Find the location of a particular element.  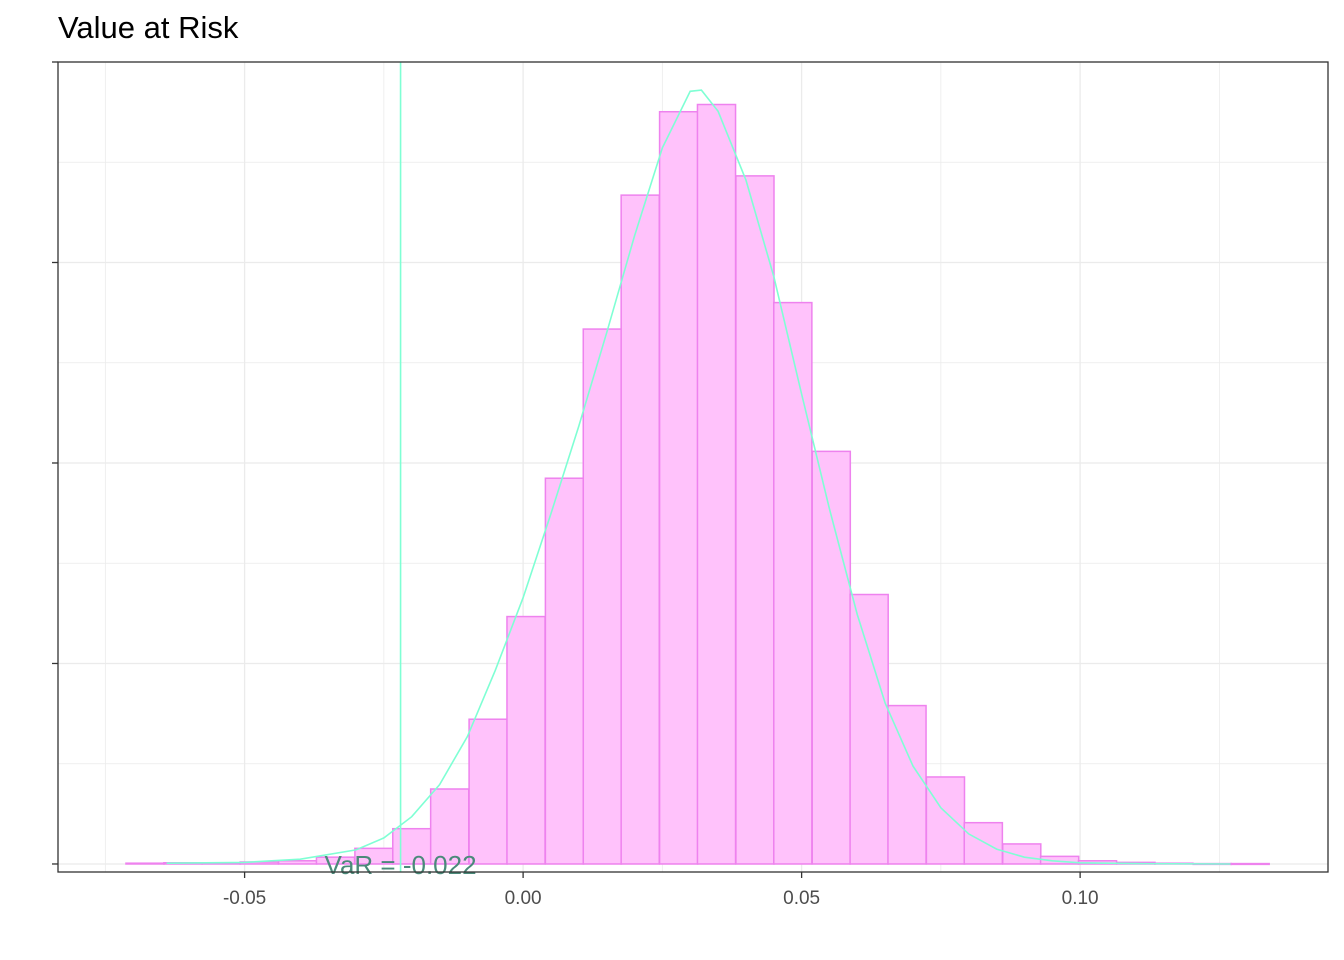

x-tick-label: 0.05 is located at coordinates (801, 898).